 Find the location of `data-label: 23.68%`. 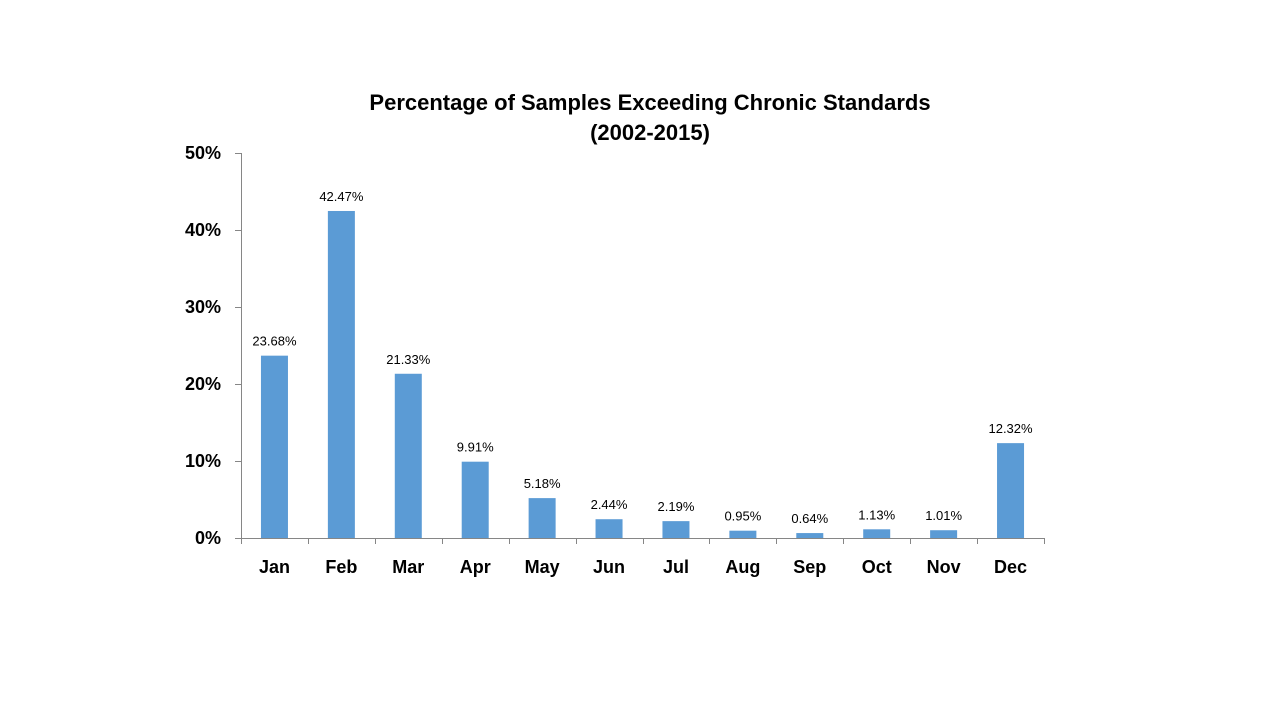

data-label: 23.68% is located at coordinates (274, 341).